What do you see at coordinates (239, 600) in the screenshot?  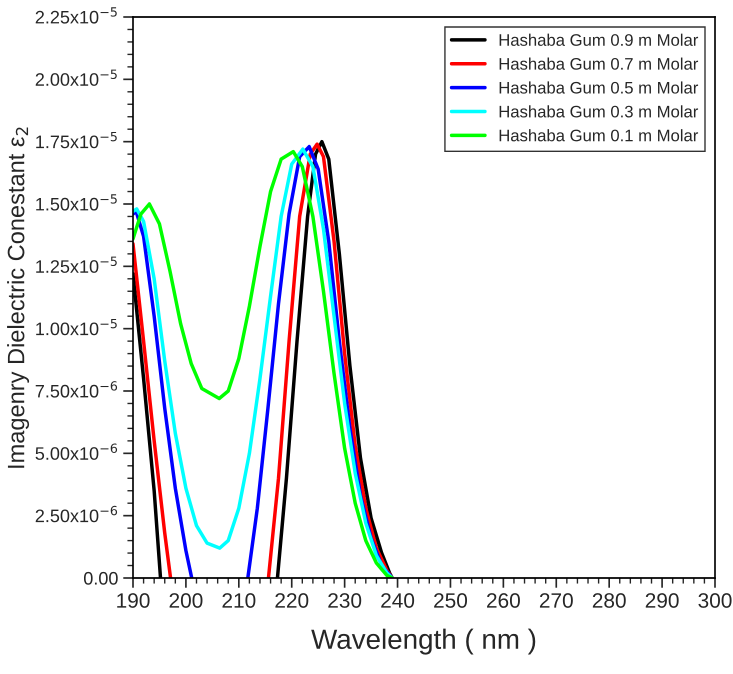 I see `x-tick-label: 210` at bounding box center [239, 600].